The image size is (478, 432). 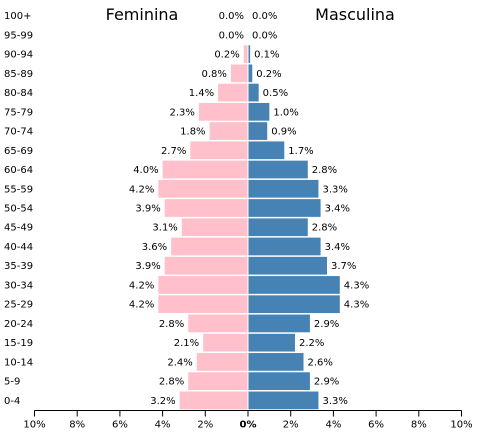 I want to click on label-masculina-15-19: 2.2%, so click(x=311, y=343).